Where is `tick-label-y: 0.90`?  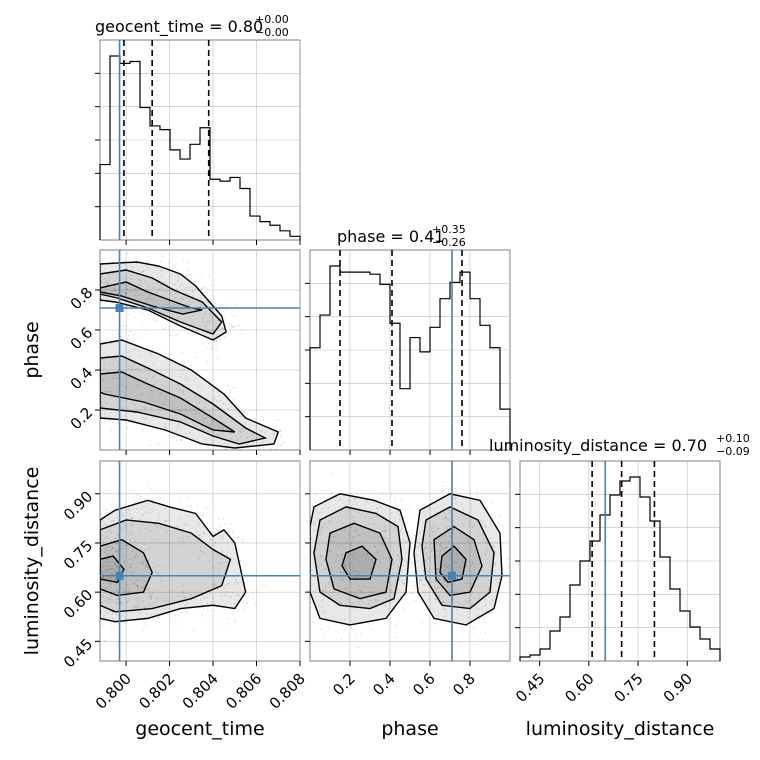 tick-label-y: 0.90 is located at coordinates (78, 505).